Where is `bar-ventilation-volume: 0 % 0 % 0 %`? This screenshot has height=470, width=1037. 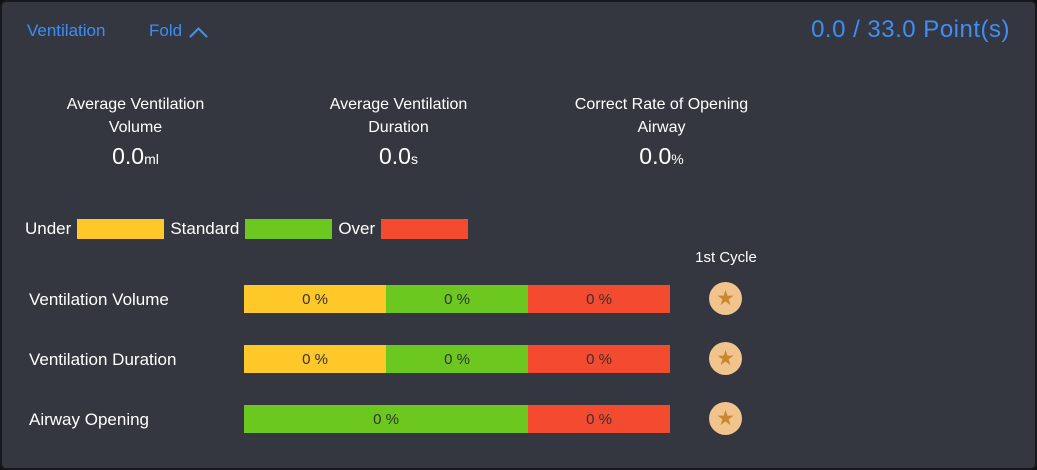 bar-ventilation-volume: 0 % 0 % 0 % is located at coordinates (457, 299).